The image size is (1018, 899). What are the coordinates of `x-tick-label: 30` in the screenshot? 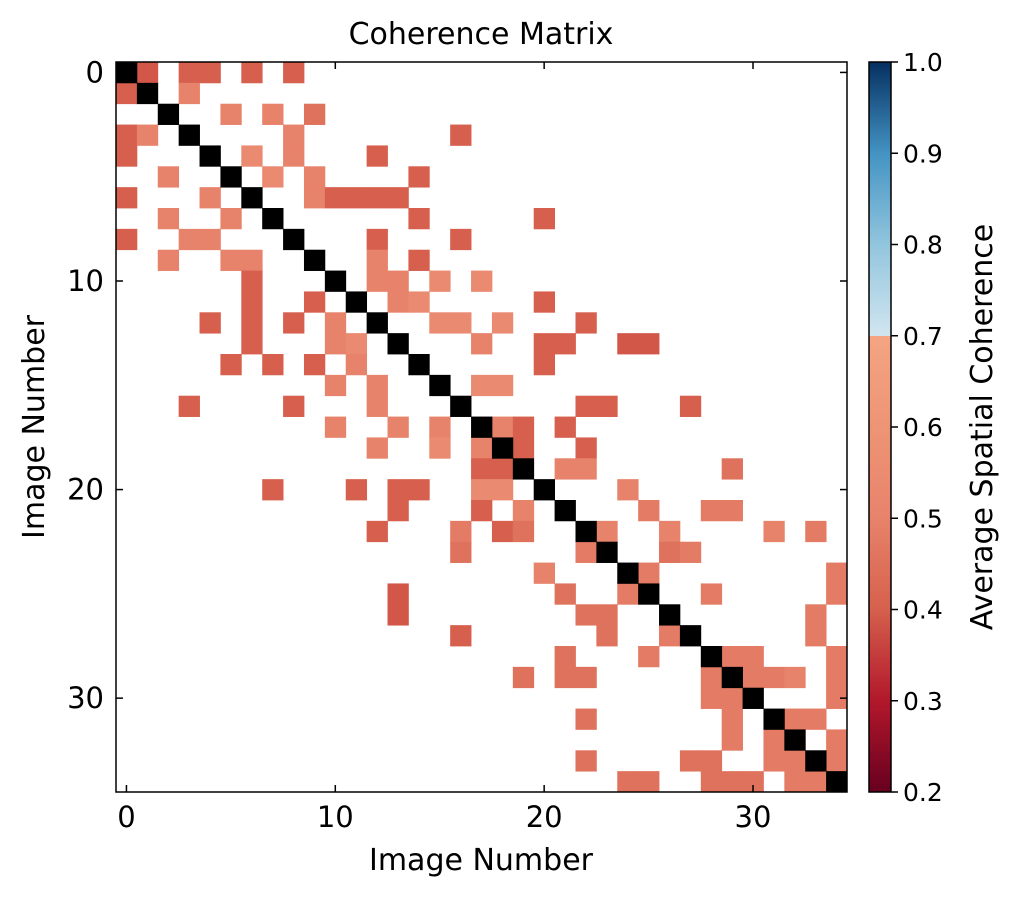 It's located at (753, 817).